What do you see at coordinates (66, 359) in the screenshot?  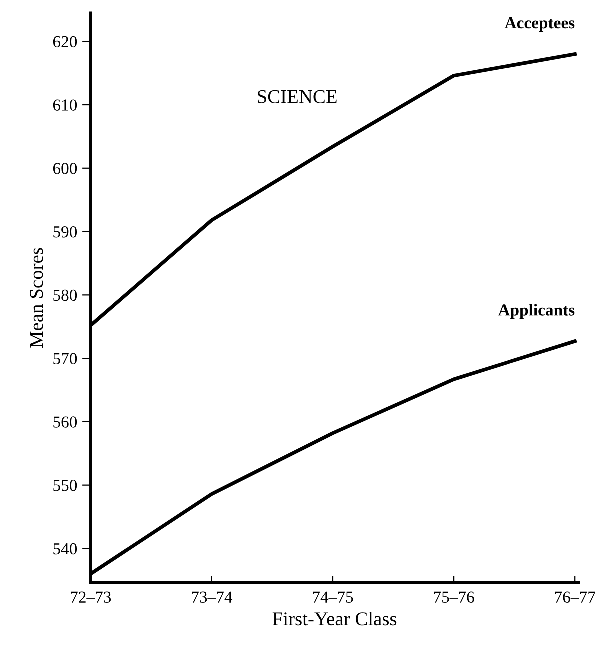 I see `y-tick-label: 570` at bounding box center [66, 359].